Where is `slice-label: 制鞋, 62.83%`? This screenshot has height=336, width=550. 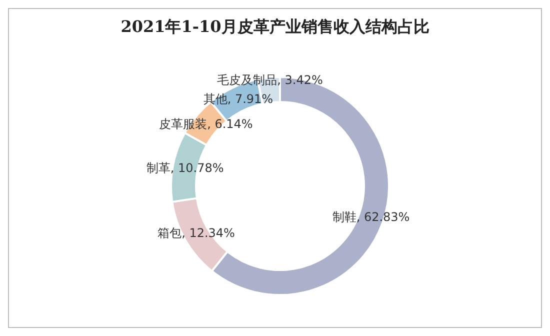
slice-label: 制鞋, 62.83% is located at coordinates (371, 218).